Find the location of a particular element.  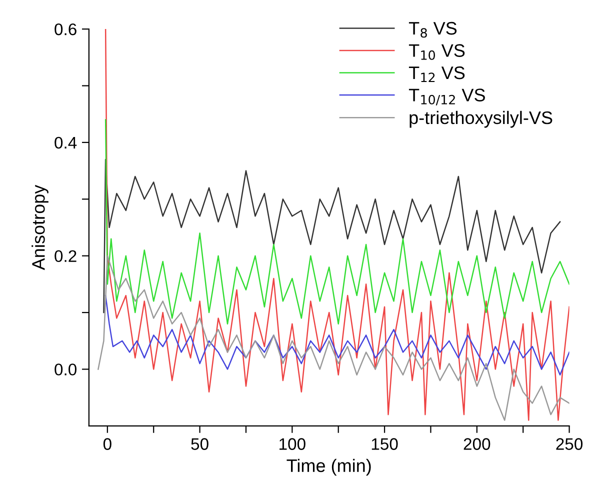

y-tick-label: 0.2 is located at coordinates (65, 256).